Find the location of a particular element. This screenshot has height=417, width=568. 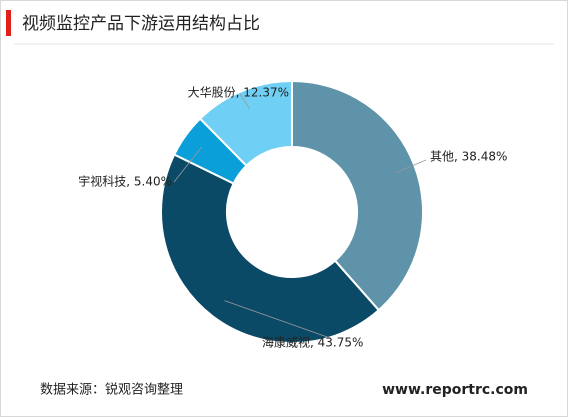

chart-title: 视频监控产品下游运用结构占比 is located at coordinates (141, 24).